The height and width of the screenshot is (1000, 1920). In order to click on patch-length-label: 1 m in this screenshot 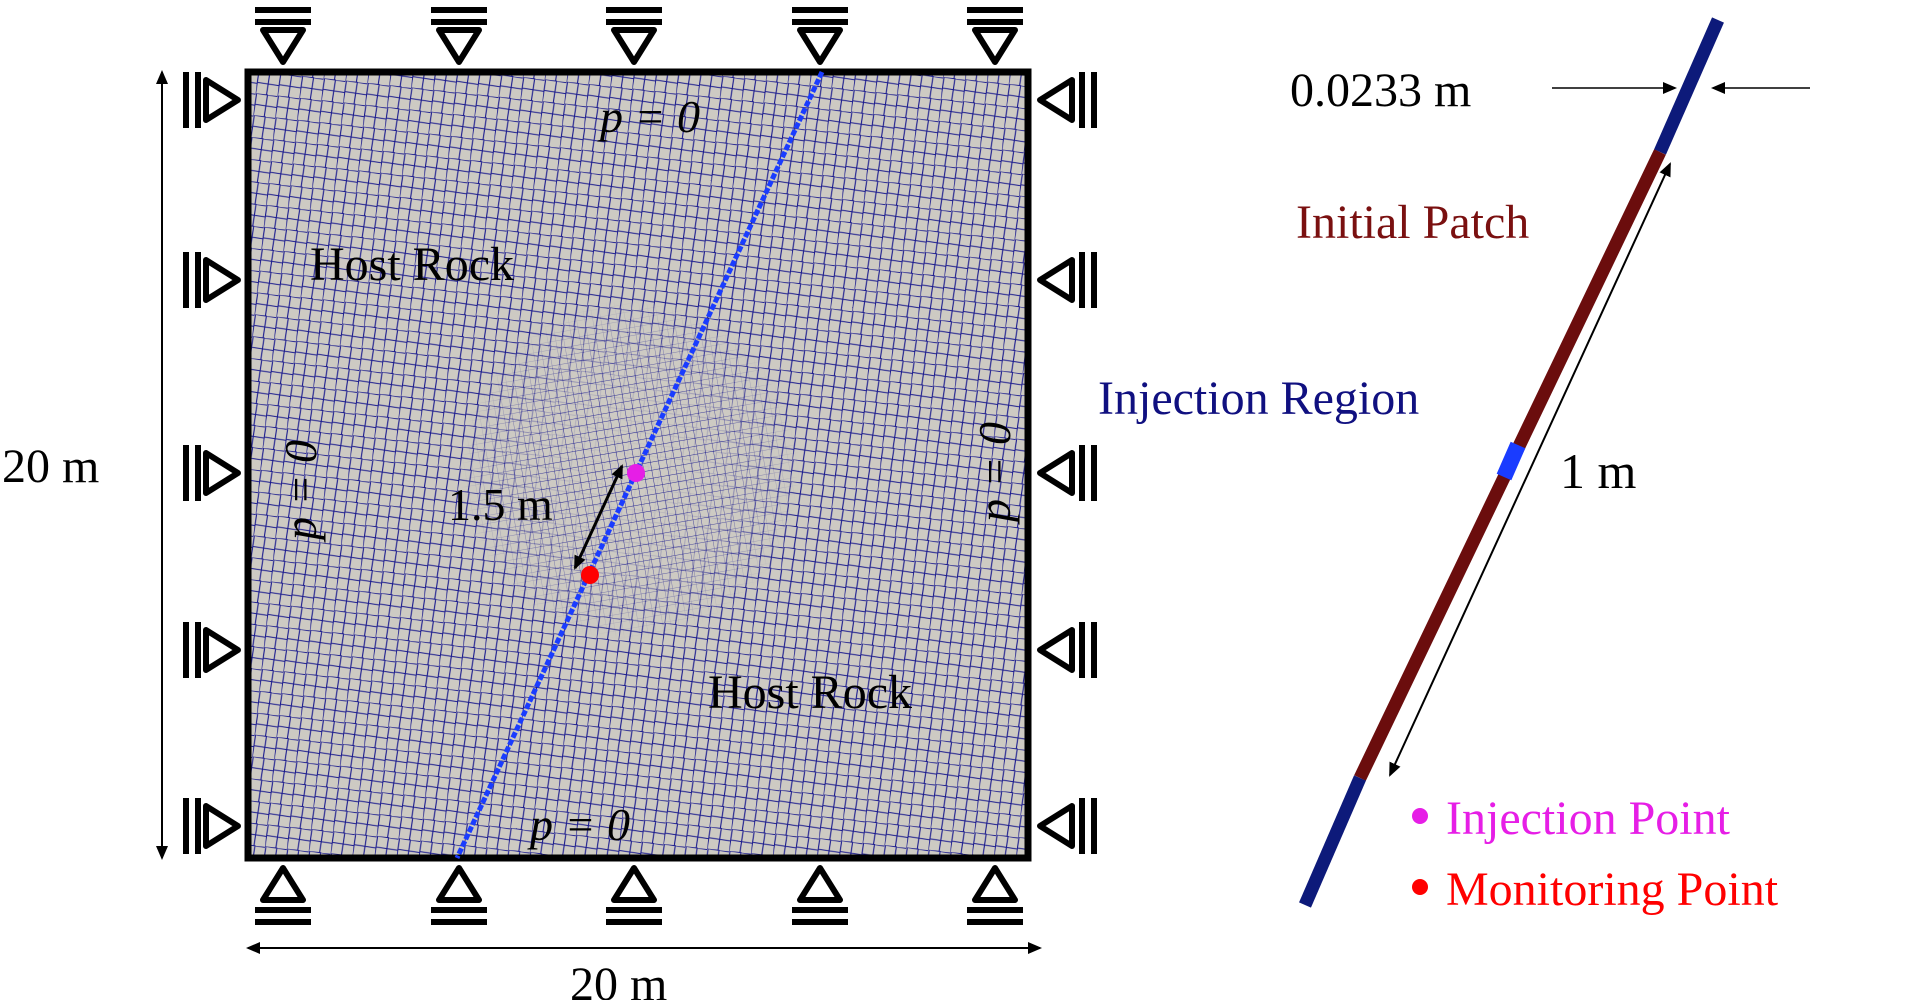, I will do `click(1598, 471)`.